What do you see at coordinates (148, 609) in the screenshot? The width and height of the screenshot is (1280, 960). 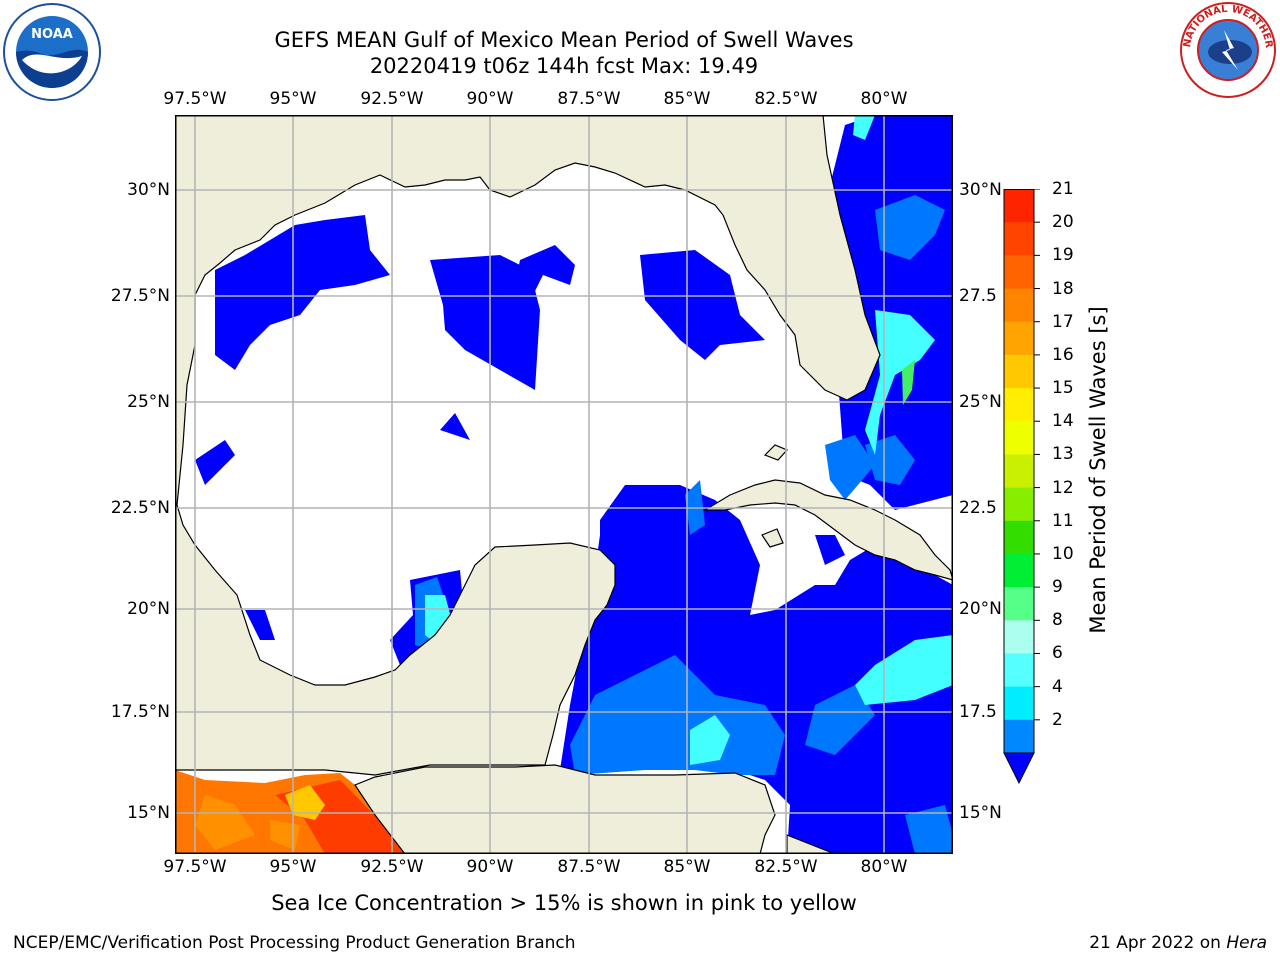 I see `lat-label-left: 20°N` at bounding box center [148, 609].